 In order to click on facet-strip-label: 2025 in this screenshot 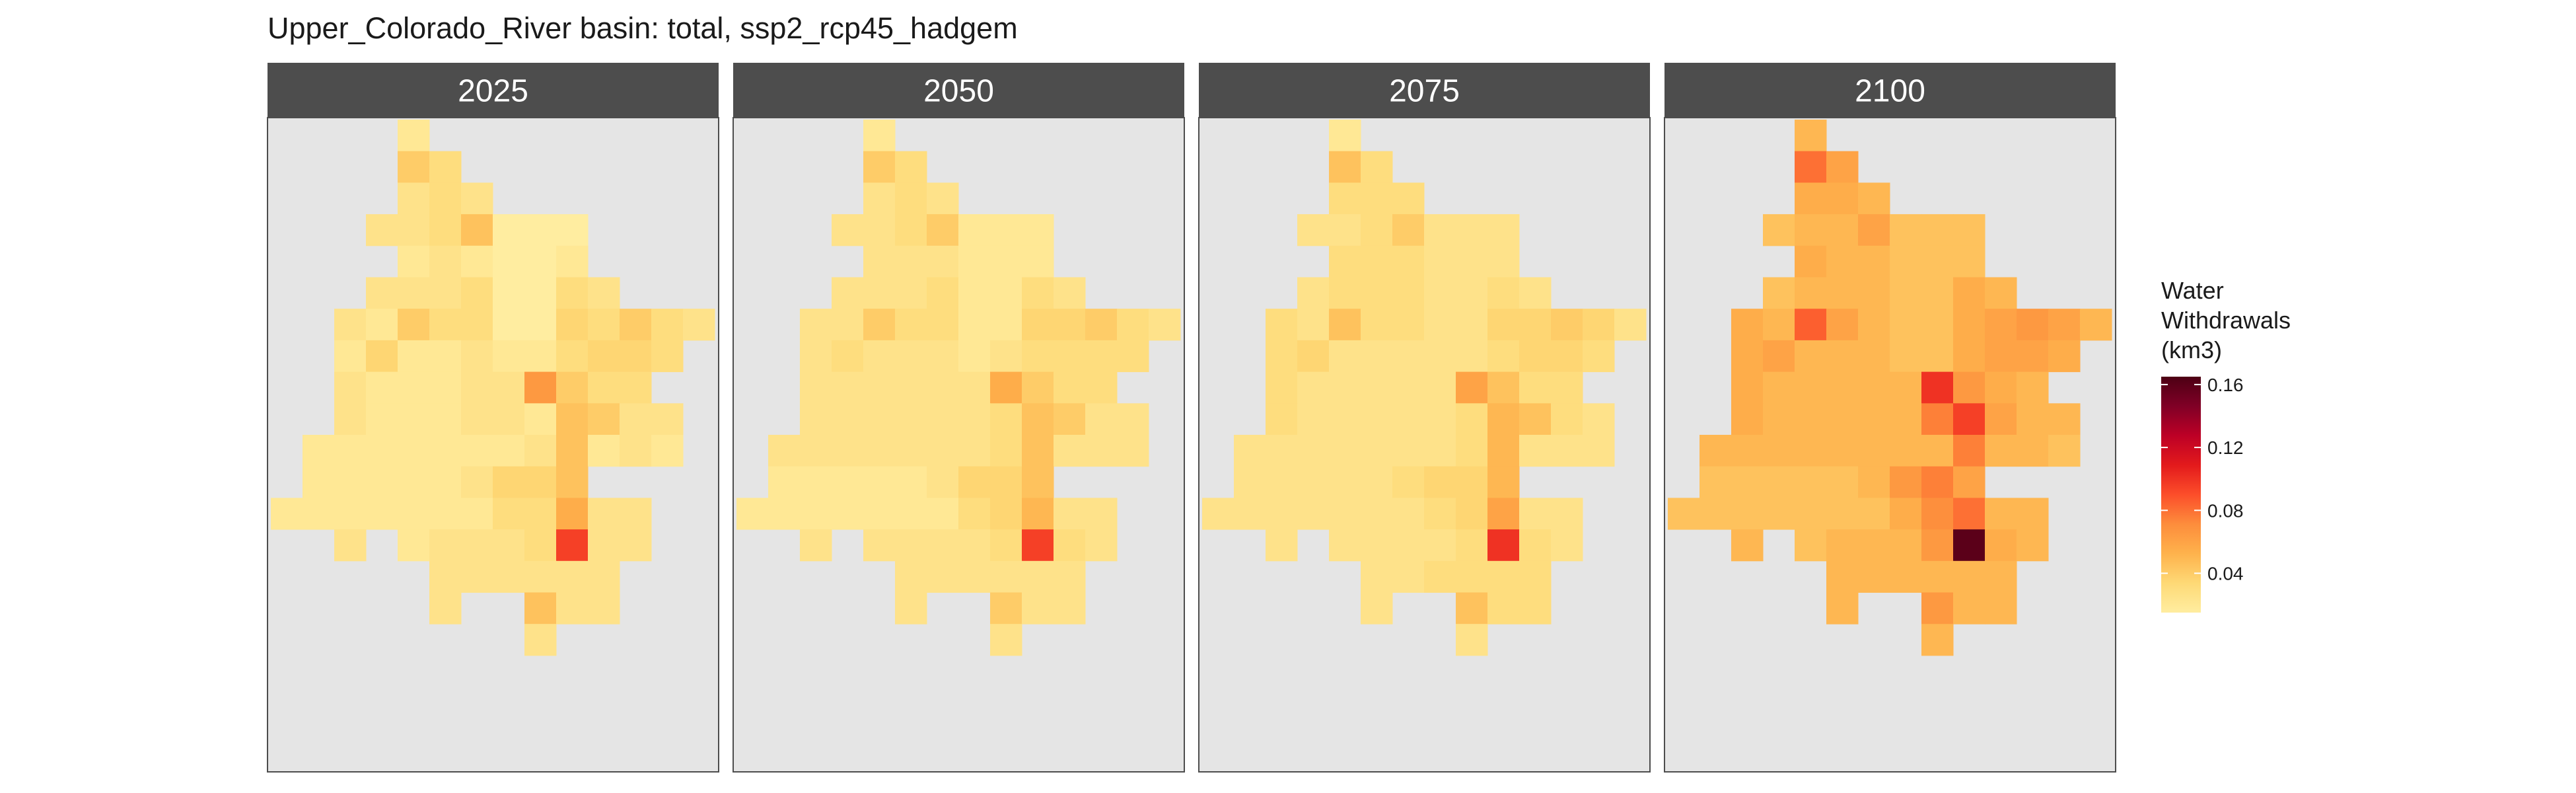, I will do `click(493, 91)`.